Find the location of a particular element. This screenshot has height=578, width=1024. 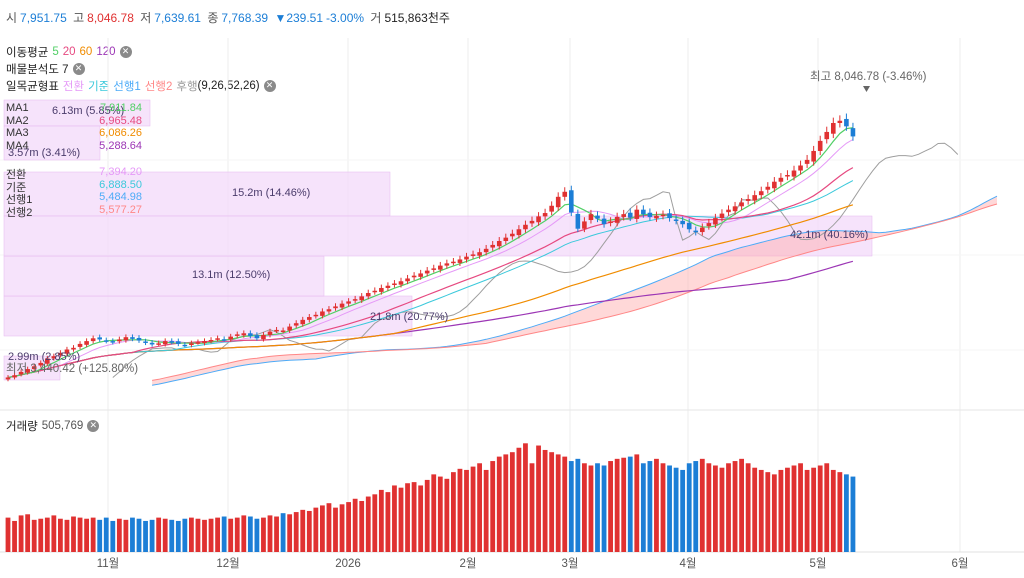

remove-volume-panel-icon: ✕ is located at coordinates (93, 426).